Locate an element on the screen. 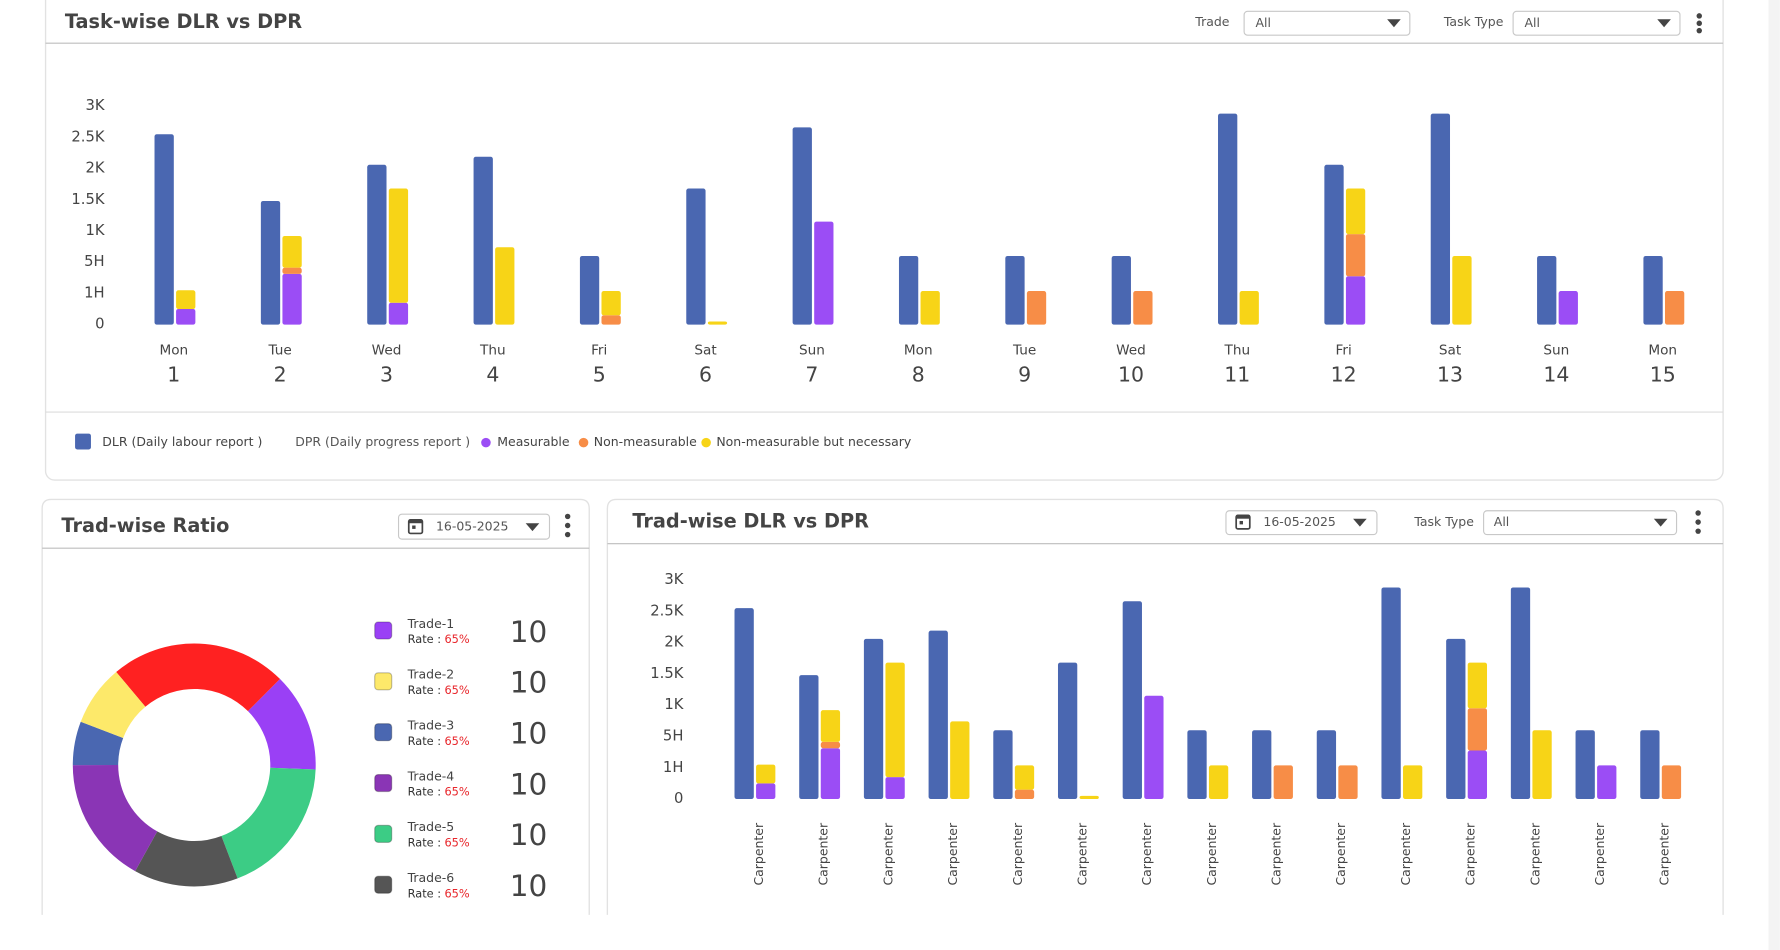  x-tick-label: 10 is located at coordinates (1131, 375).